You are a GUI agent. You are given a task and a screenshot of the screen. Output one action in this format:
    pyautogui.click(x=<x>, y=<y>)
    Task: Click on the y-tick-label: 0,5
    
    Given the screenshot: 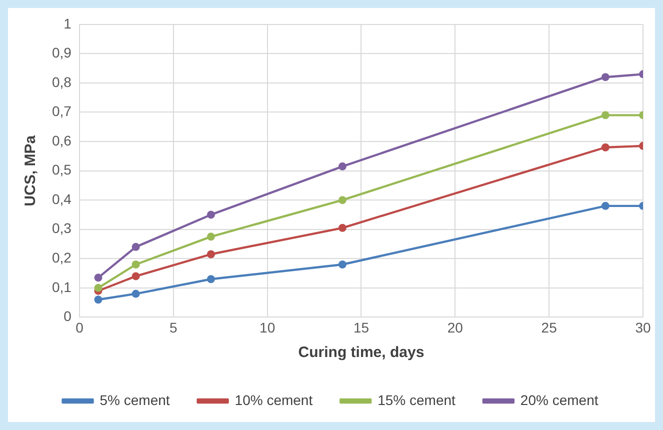 What is the action you would take?
    pyautogui.click(x=62, y=170)
    